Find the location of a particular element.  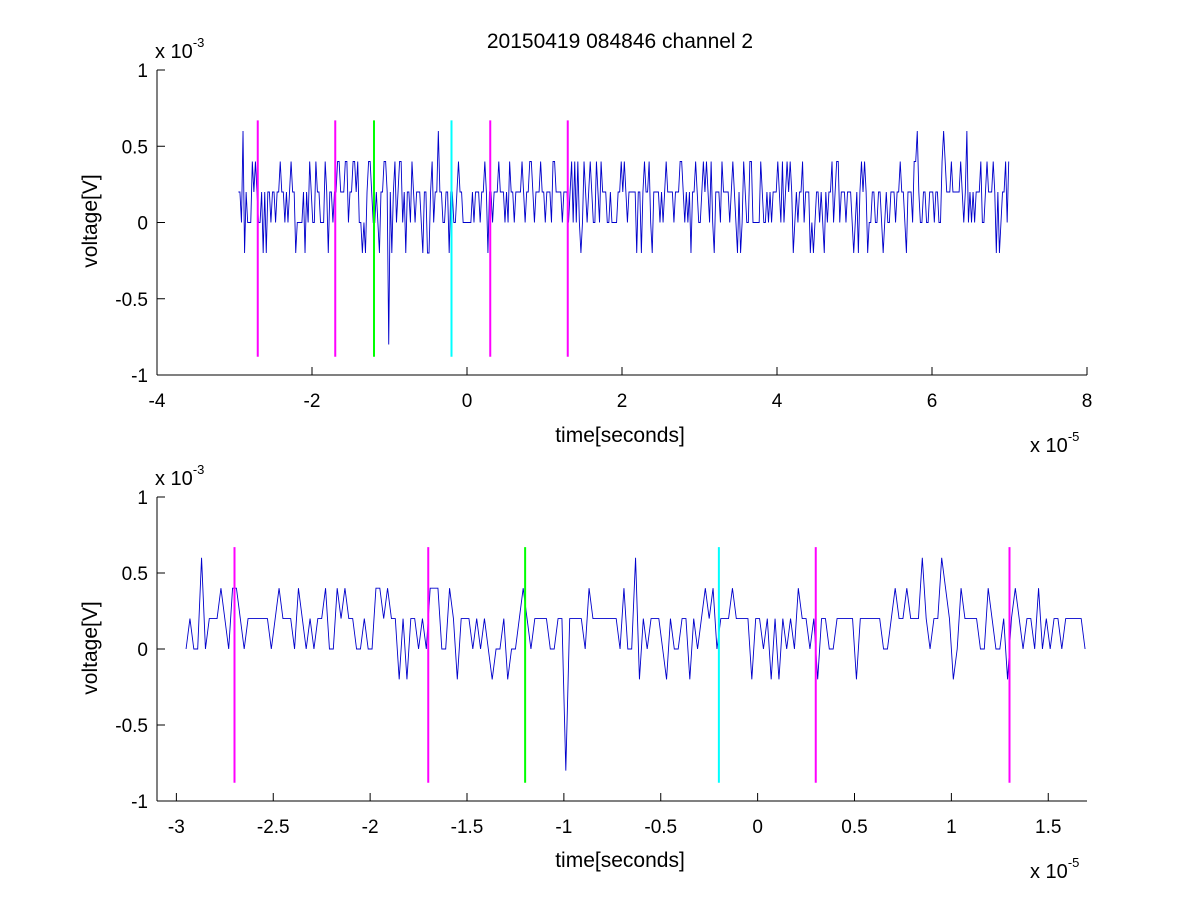

top-x-tick-label: -2 is located at coordinates (312, 401).